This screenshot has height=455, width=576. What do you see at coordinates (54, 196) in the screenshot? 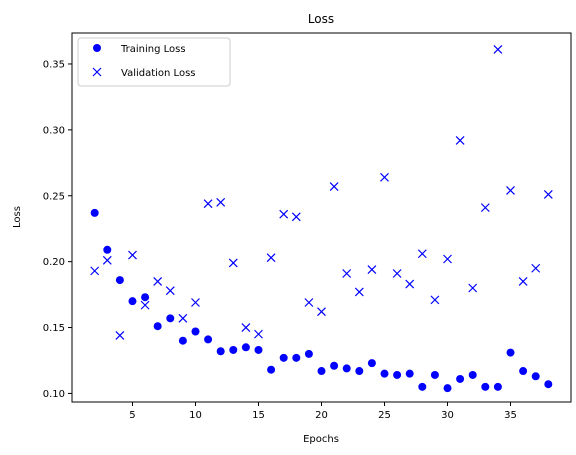
I see `y-tick-label: 0.25` at bounding box center [54, 196].